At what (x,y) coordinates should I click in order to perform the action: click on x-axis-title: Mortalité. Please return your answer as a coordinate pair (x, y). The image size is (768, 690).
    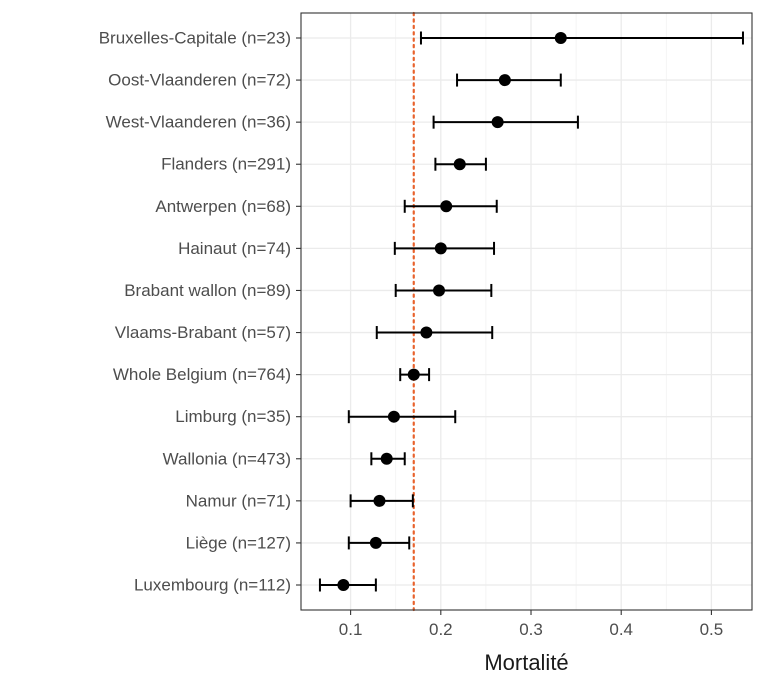
    Looking at the image, I should click on (526, 662).